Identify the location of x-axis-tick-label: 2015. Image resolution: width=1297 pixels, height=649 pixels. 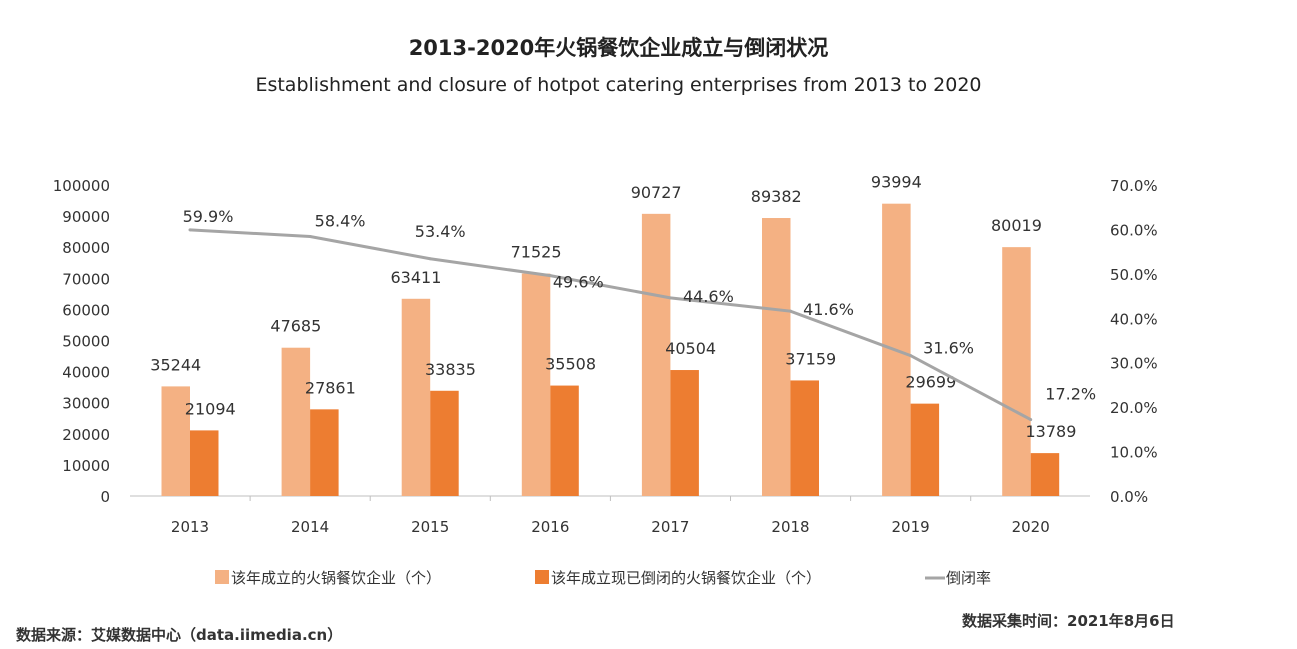
(430, 527).